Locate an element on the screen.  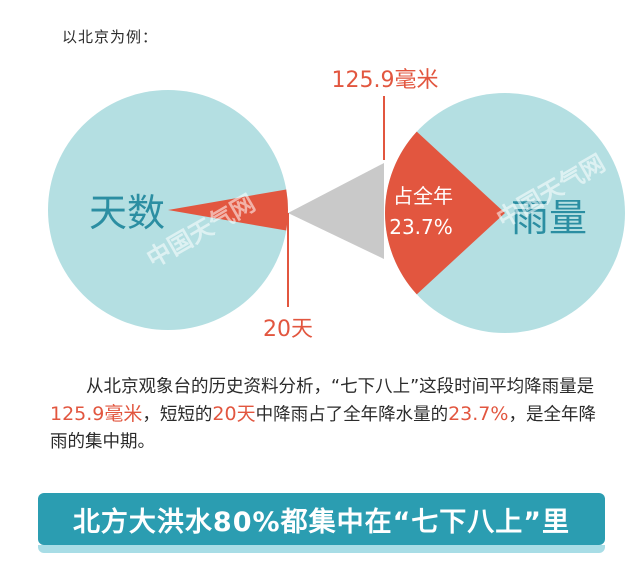
para-value-percent: 23.7% is located at coordinates (478, 414).